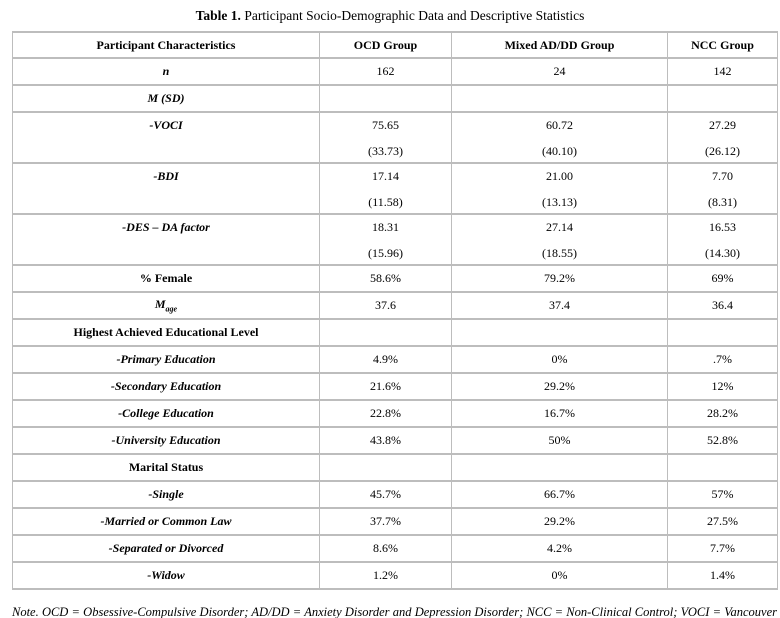 The image size is (780, 618). What do you see at coordinates (722, 575) in the screenshot?
I see `data-cell: 1.4%` at bounding box center [722, 575].